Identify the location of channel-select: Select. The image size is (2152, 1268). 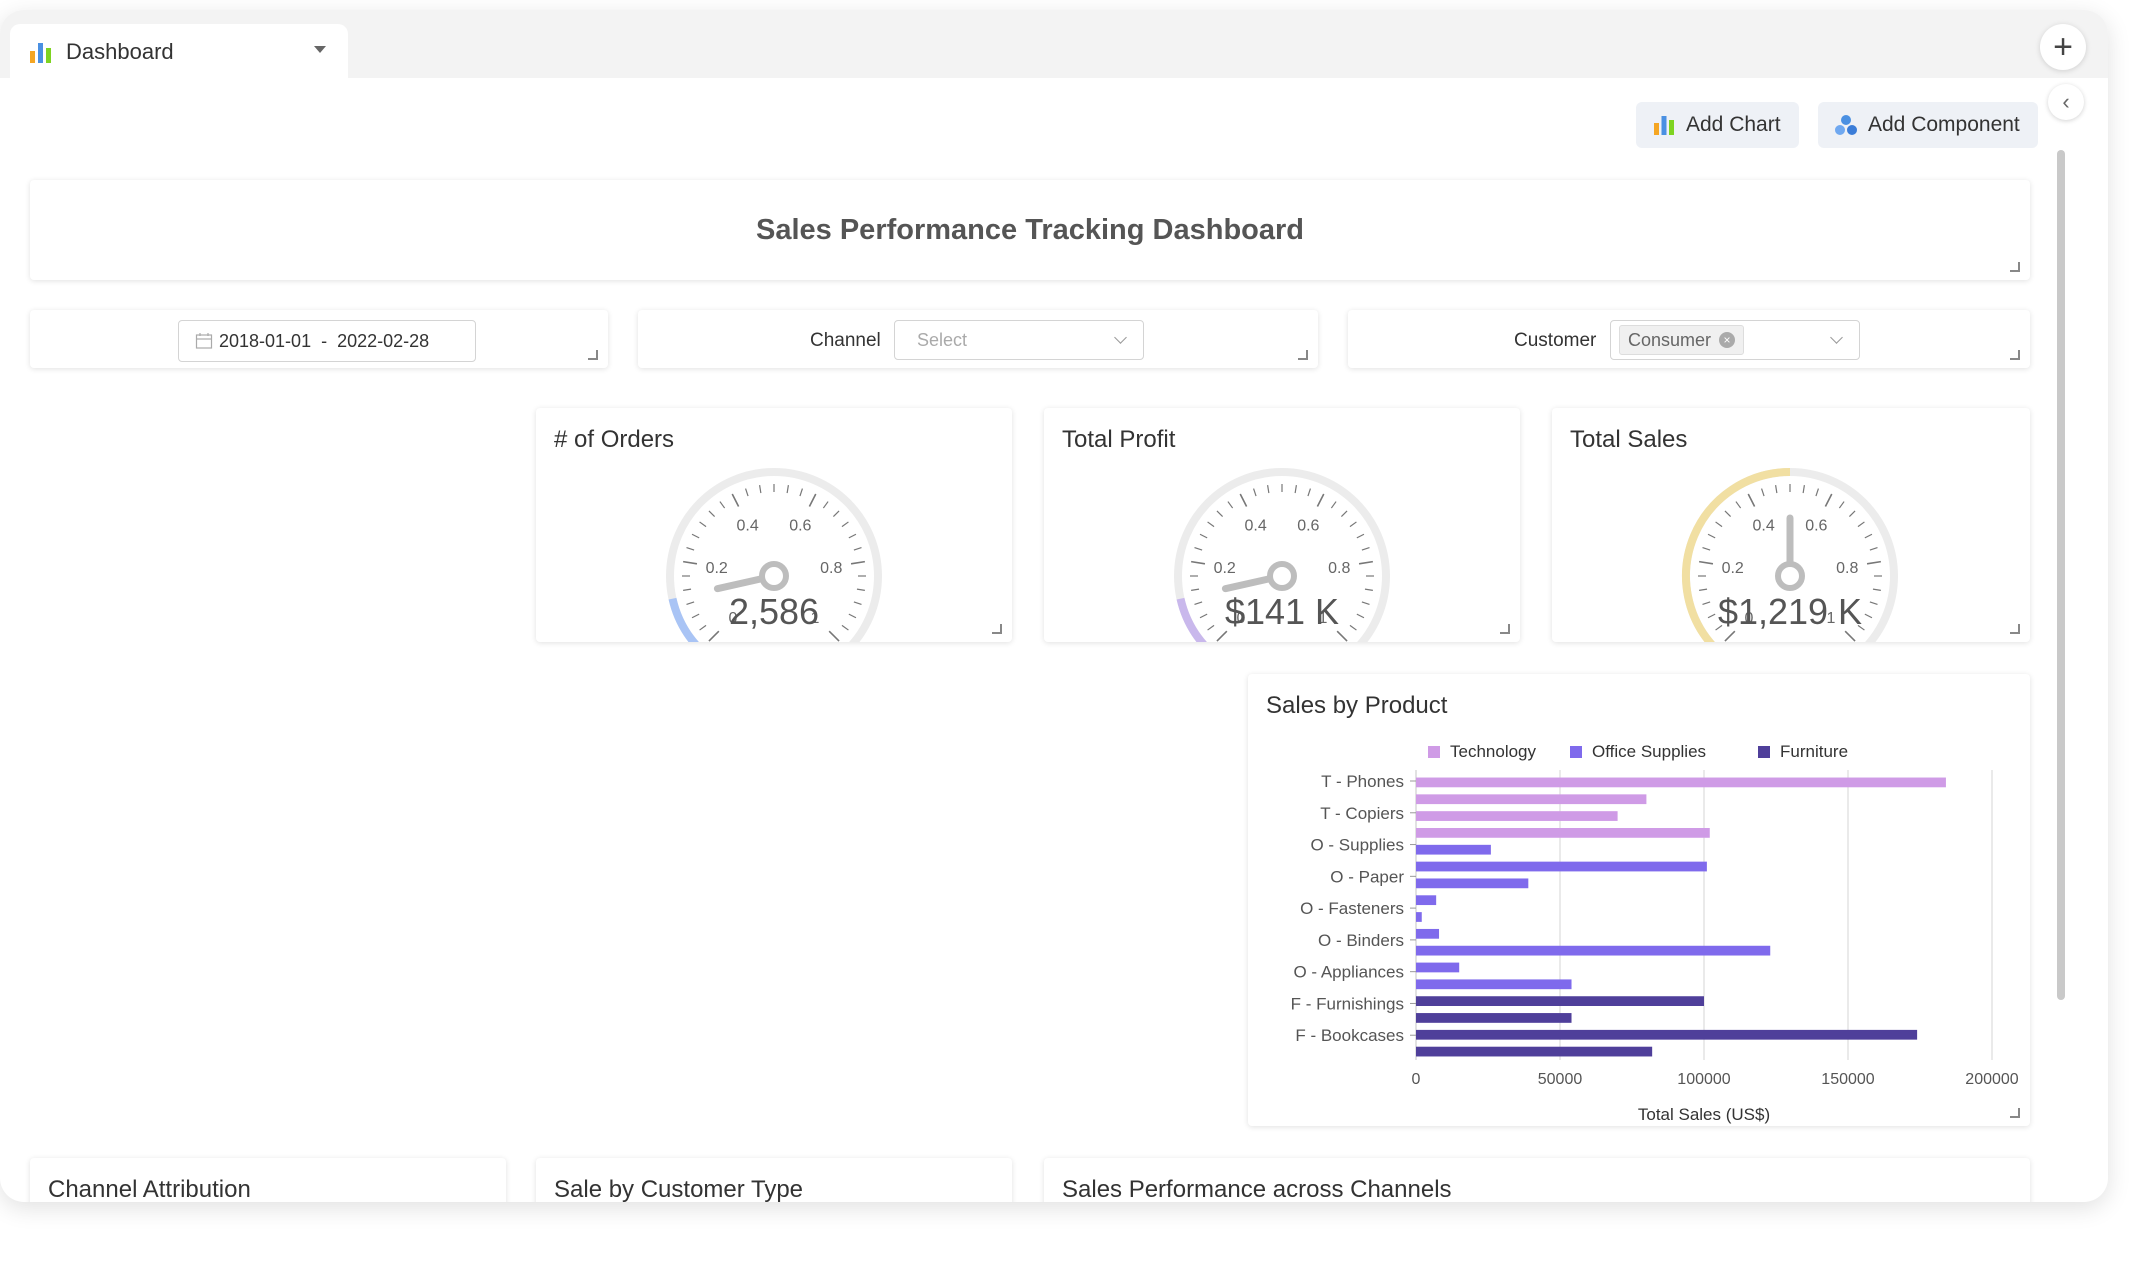
(1019, 340).